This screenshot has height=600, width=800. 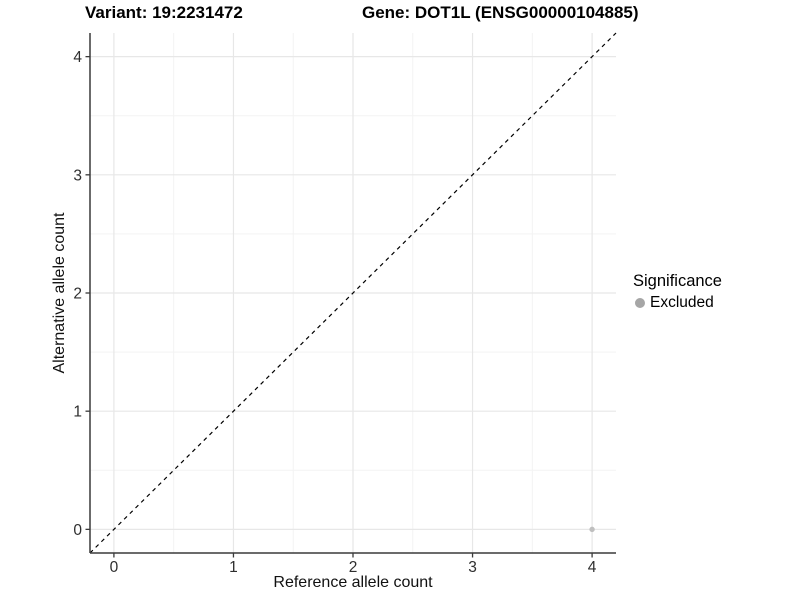 I want to click on legend-point-icon, so click(x=640, y=303).